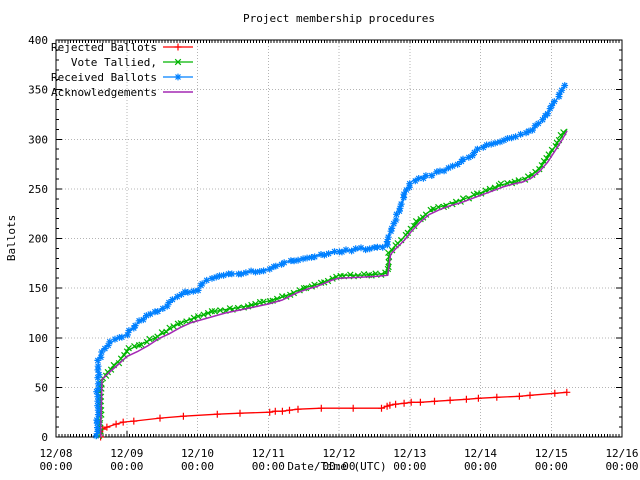 This screenshot has width=640, height=480. I want to click on legend-item: Received Ballots, so click(122, 77).